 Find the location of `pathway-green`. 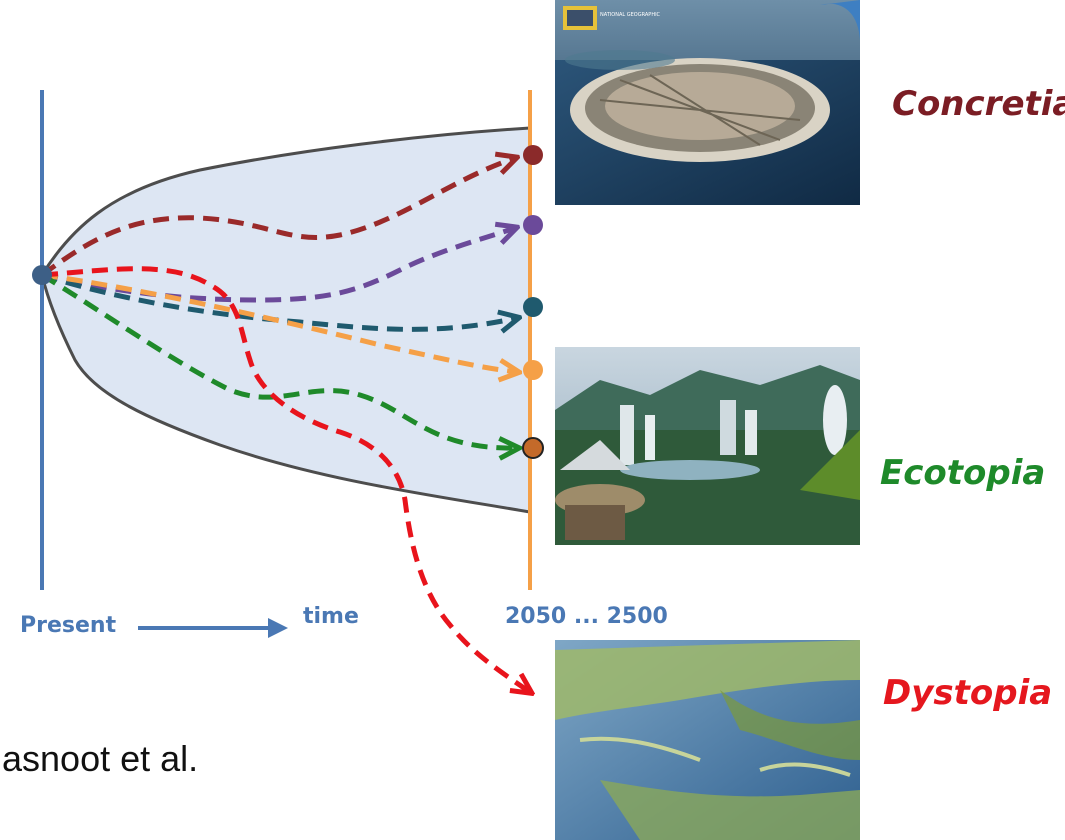

pathway-green is located at coordinates (278, 360).